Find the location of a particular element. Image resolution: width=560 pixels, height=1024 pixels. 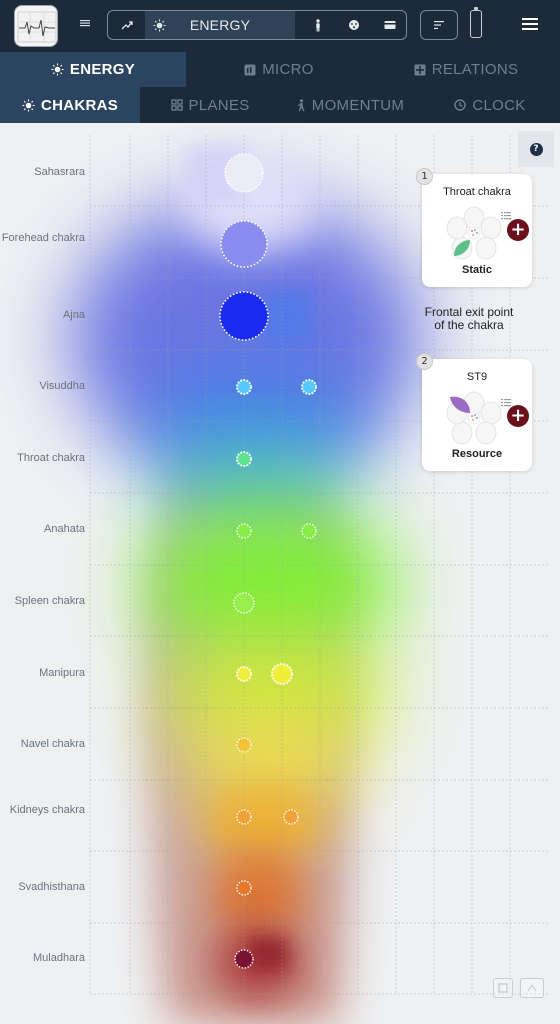

row-label-sahasrara: Sahasrara is located at coordinates (59, 172).